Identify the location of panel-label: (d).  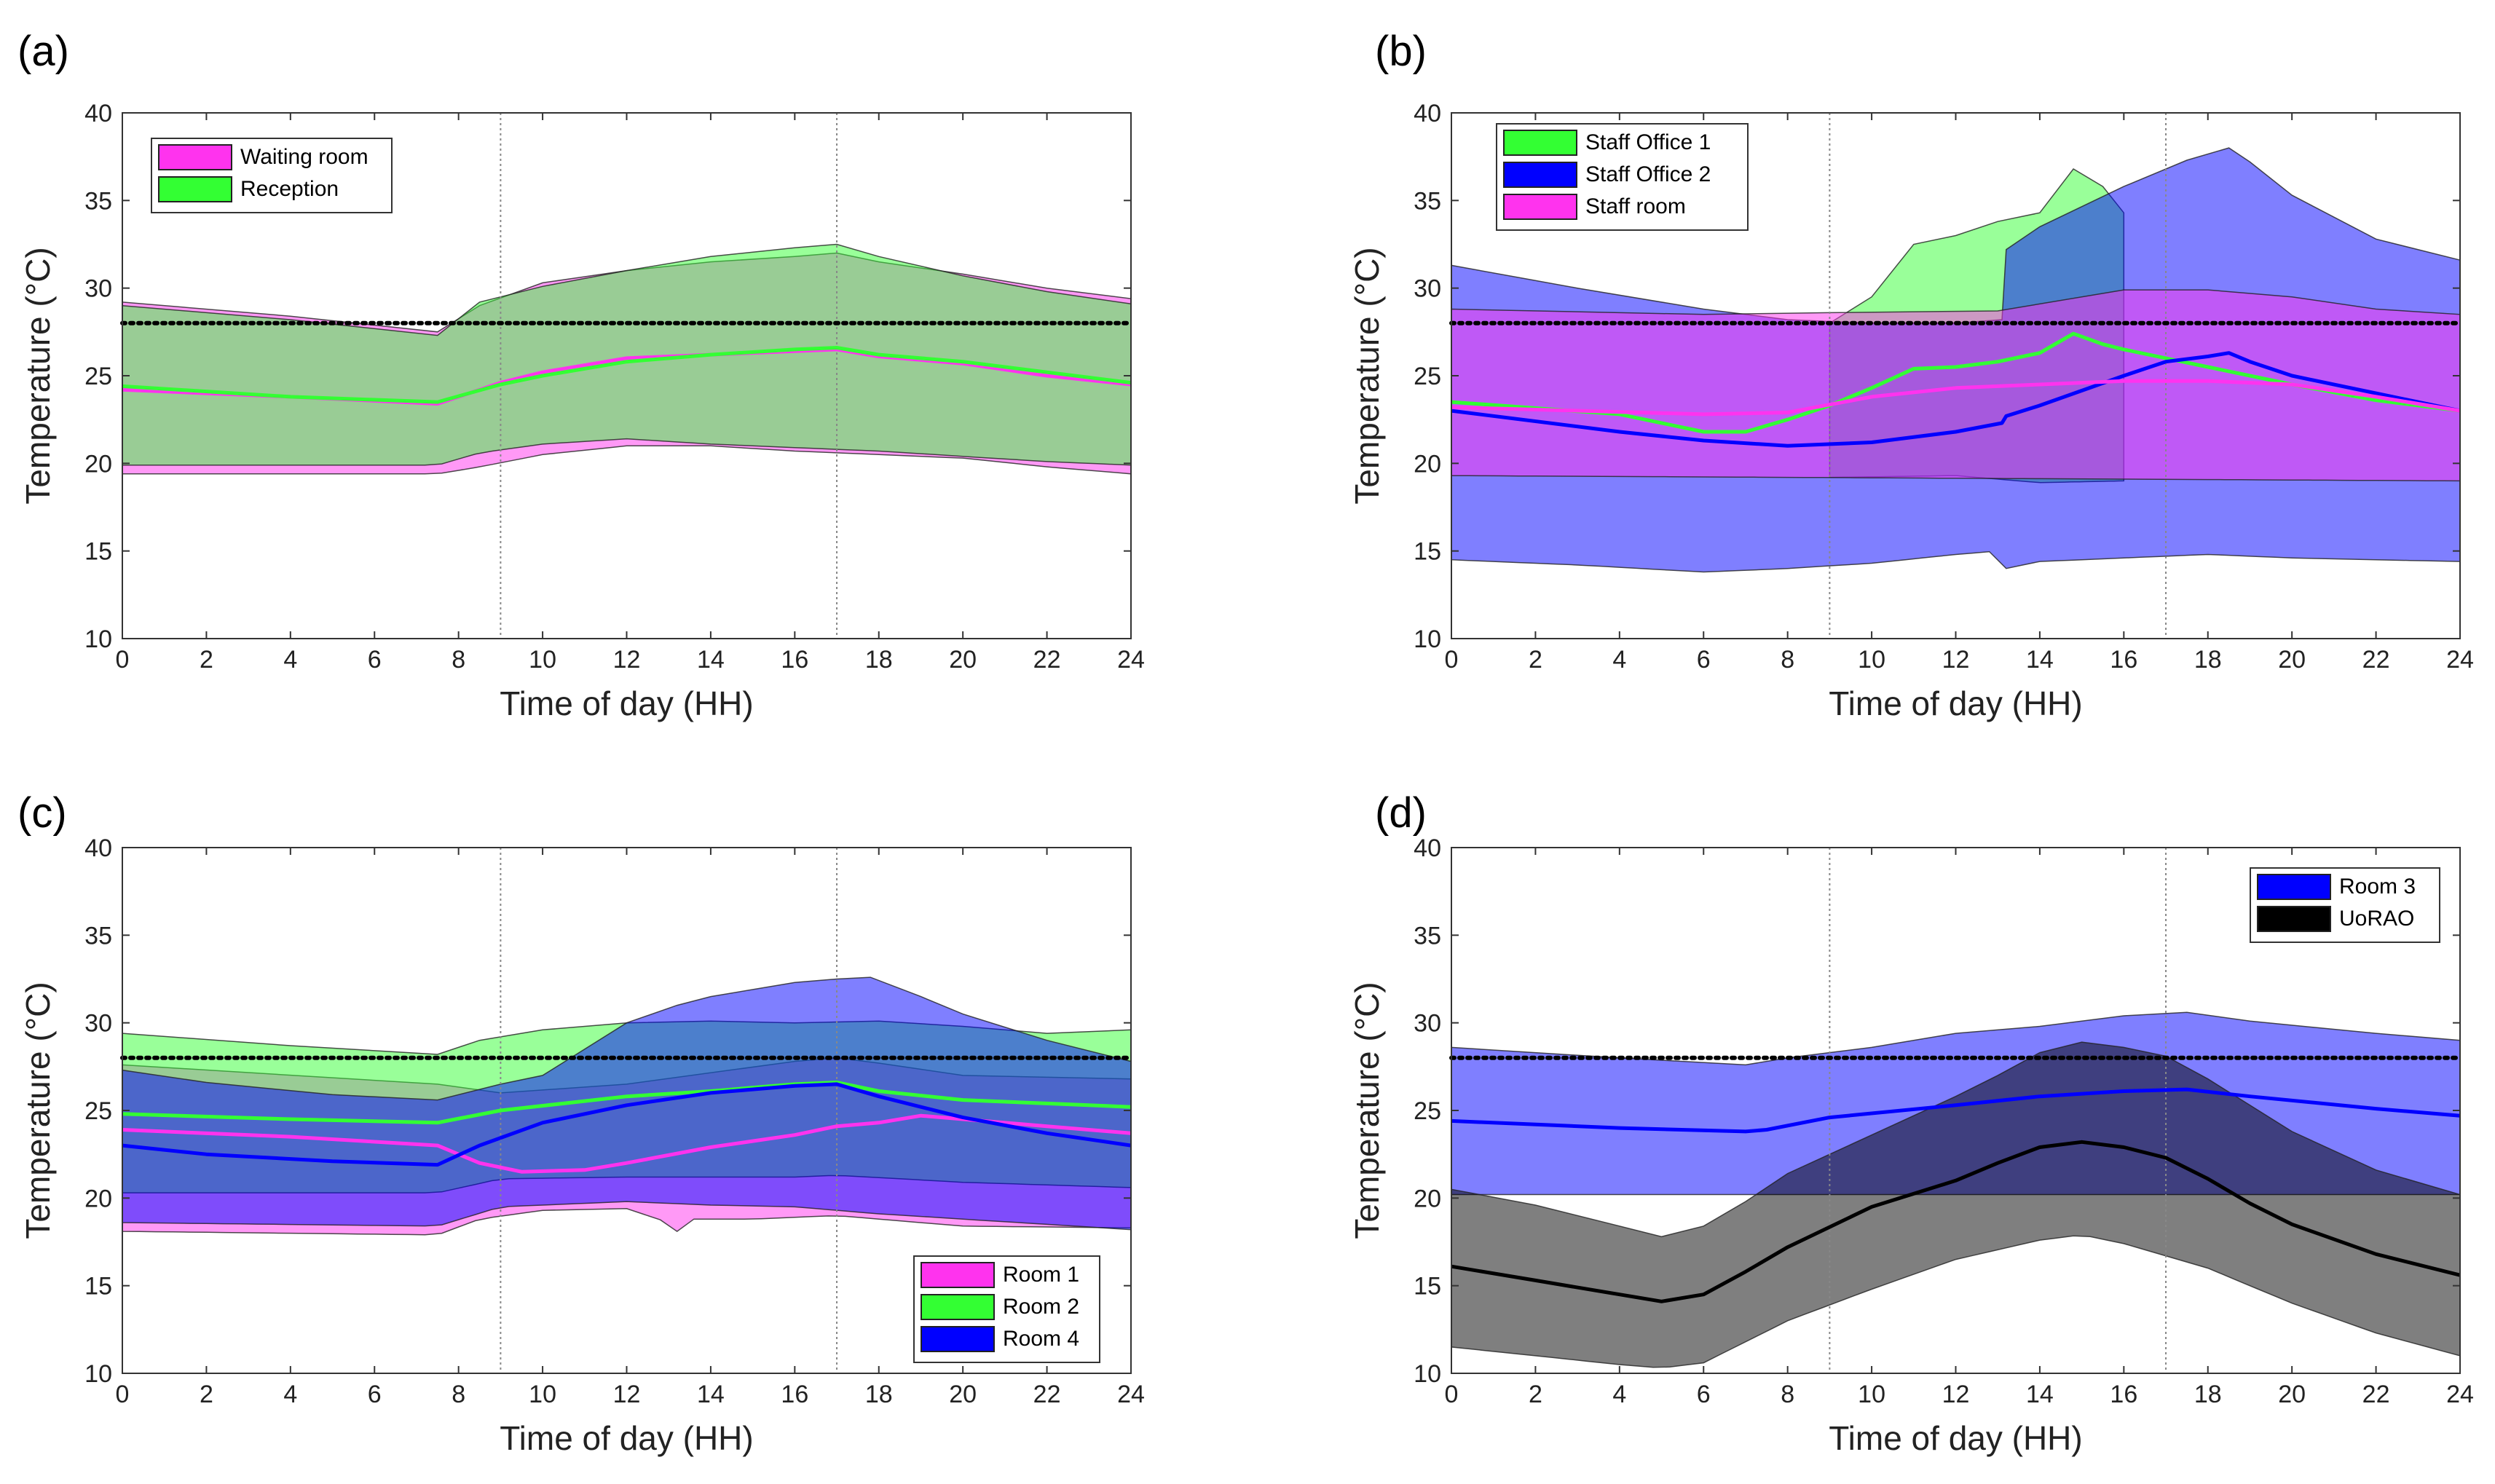
(1401, 813).